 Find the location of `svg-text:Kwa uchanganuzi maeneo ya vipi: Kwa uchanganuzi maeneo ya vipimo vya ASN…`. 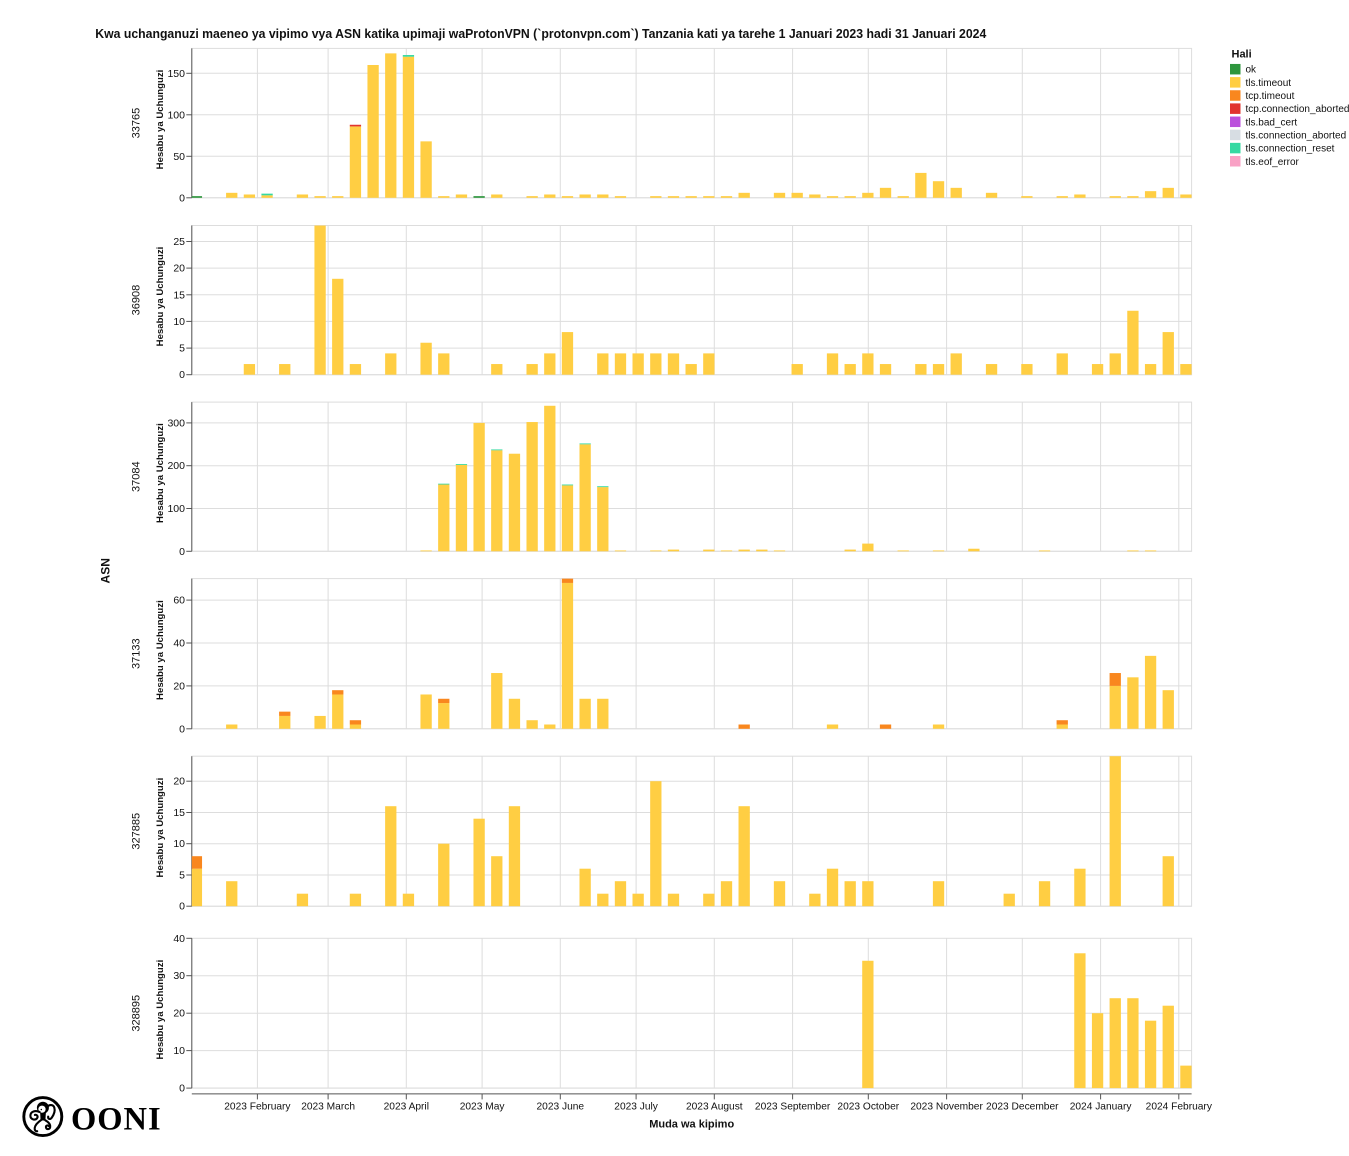

svg-text:Kwa uchanganuzi maeneo ya vipi: Kwa uchanganuzi maeneo ya vipimo vya ASN… is located at coordinates (540, 34).